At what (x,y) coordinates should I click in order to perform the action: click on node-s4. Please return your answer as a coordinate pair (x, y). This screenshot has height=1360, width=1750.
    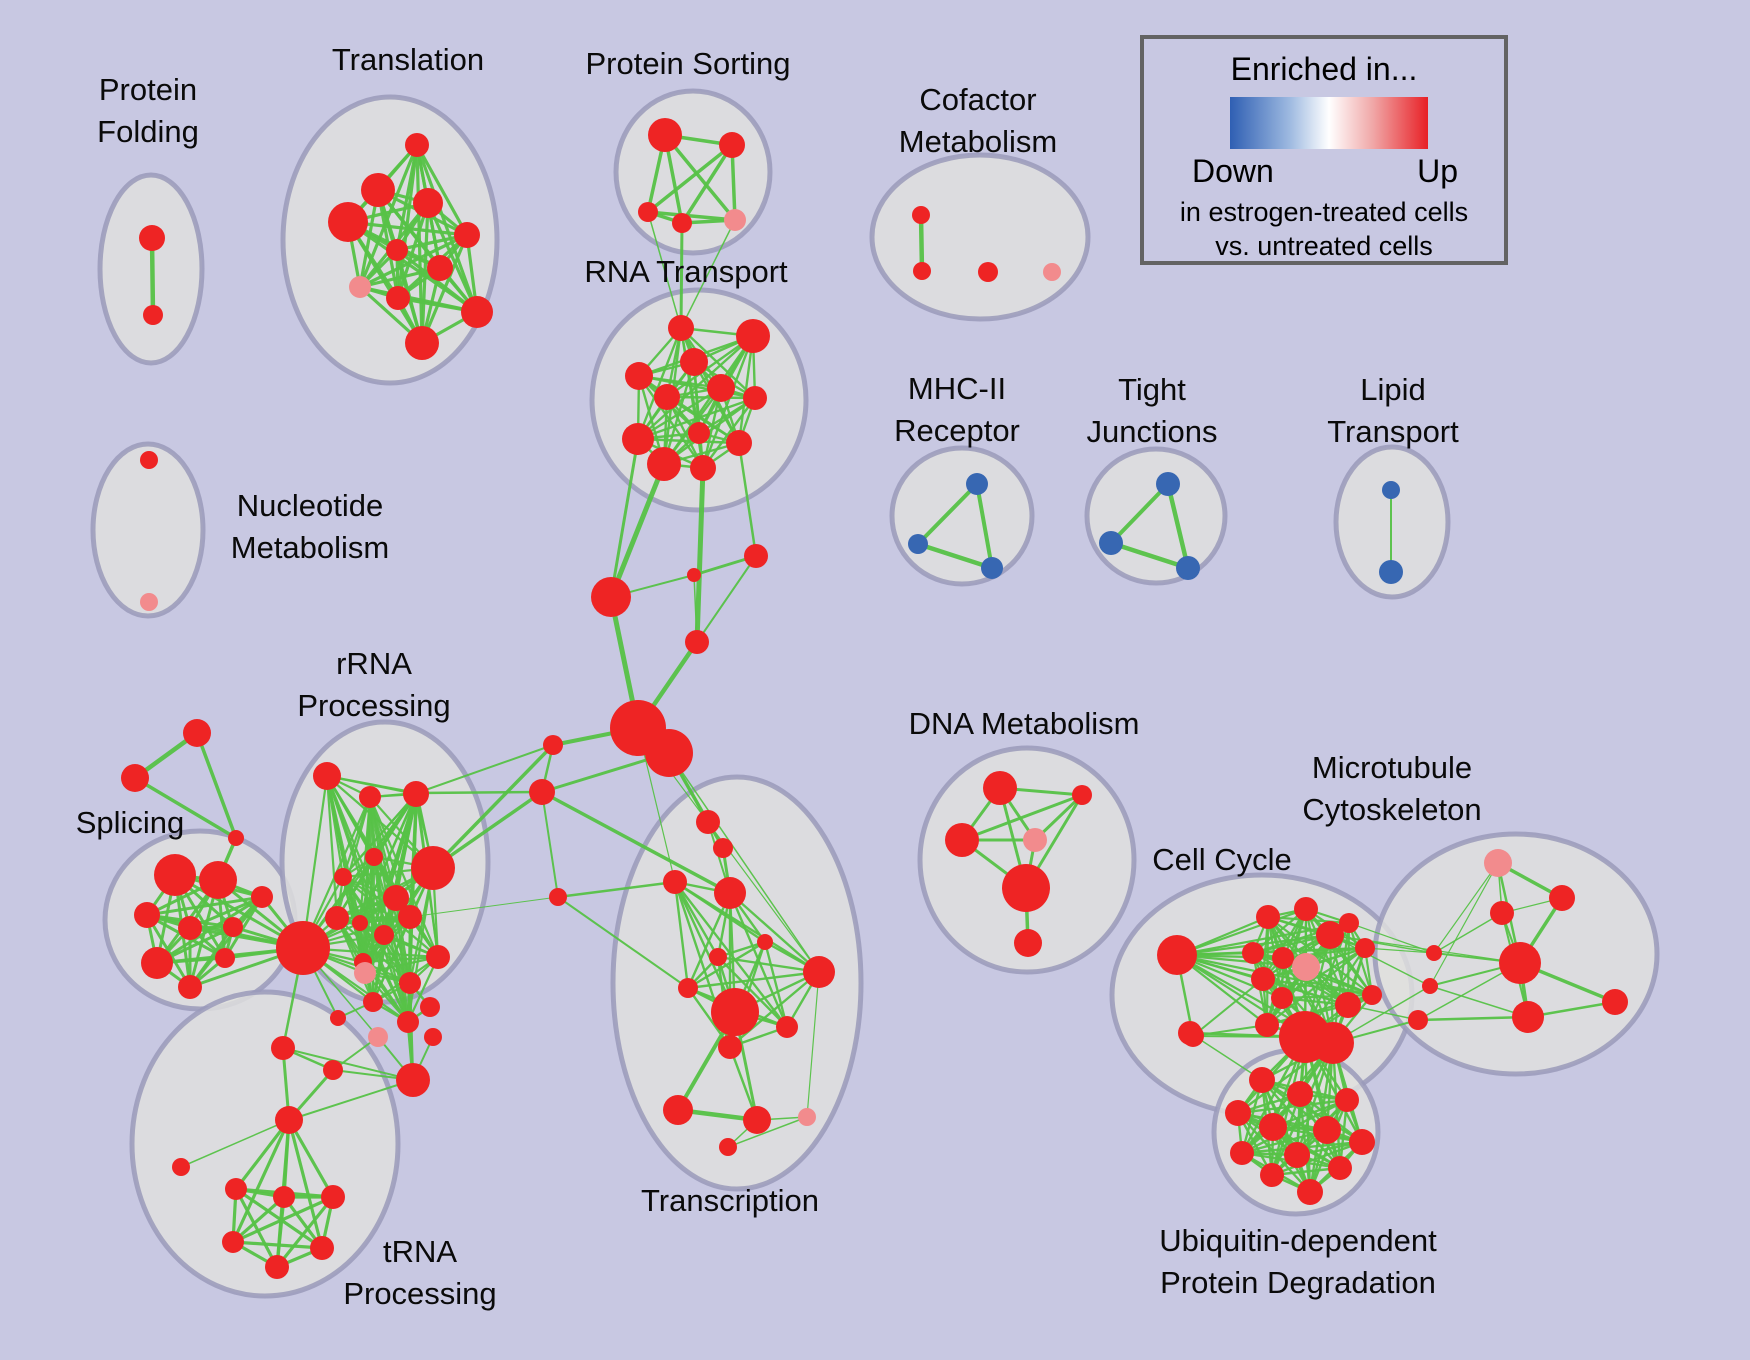
    Looking at the image, I should click on (190, 928).